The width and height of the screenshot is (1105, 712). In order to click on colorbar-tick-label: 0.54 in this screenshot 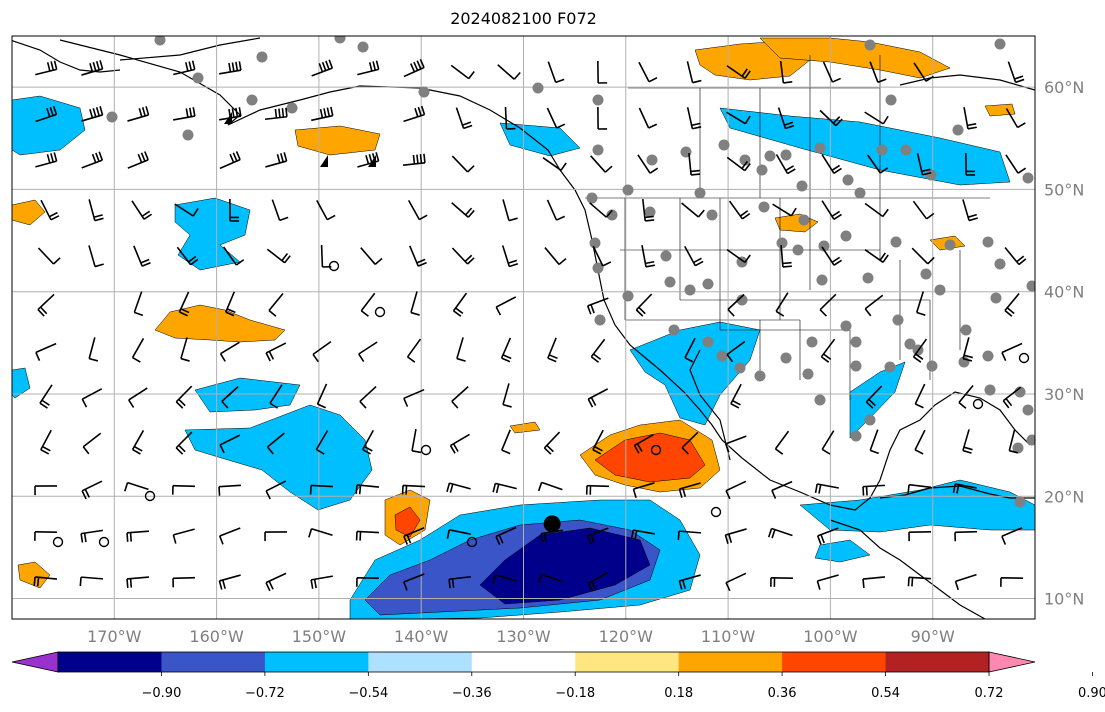, I will do `click(885, 693)`.